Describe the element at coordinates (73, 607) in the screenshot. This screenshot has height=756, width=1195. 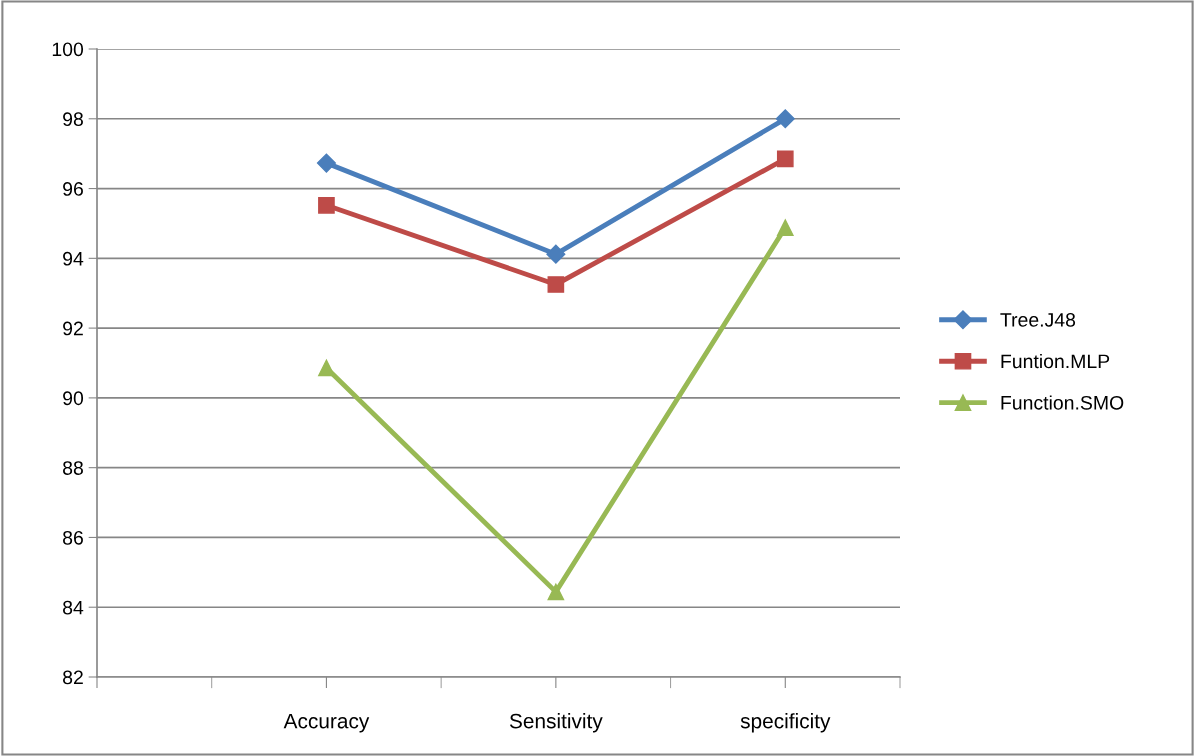
I see `y-tick-label: 84` at that location.